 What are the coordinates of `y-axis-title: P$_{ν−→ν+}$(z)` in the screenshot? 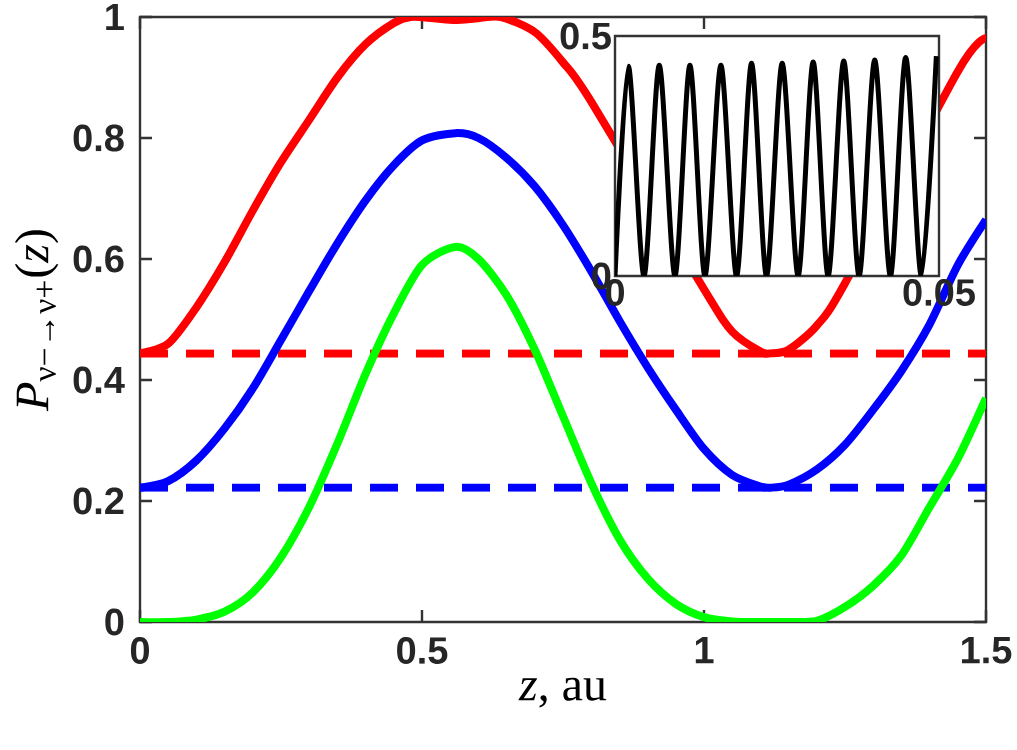 It's located at (36, 321).